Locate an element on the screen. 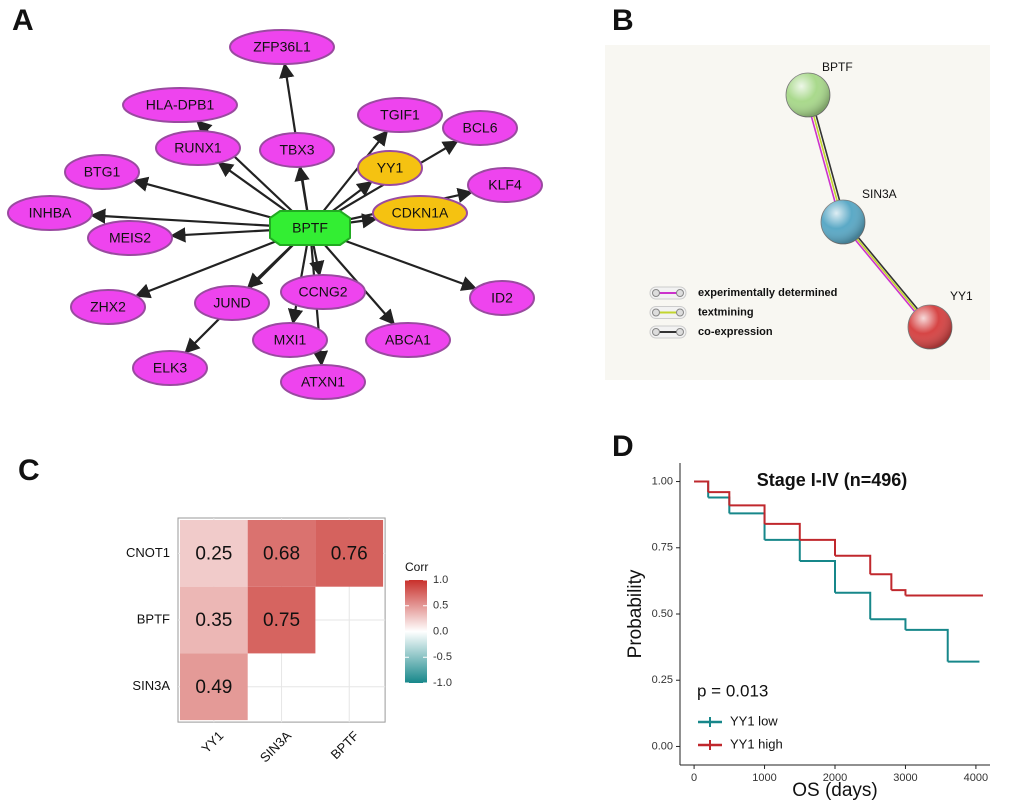  node-label: KLF4 is located at coordinates (505, 185).